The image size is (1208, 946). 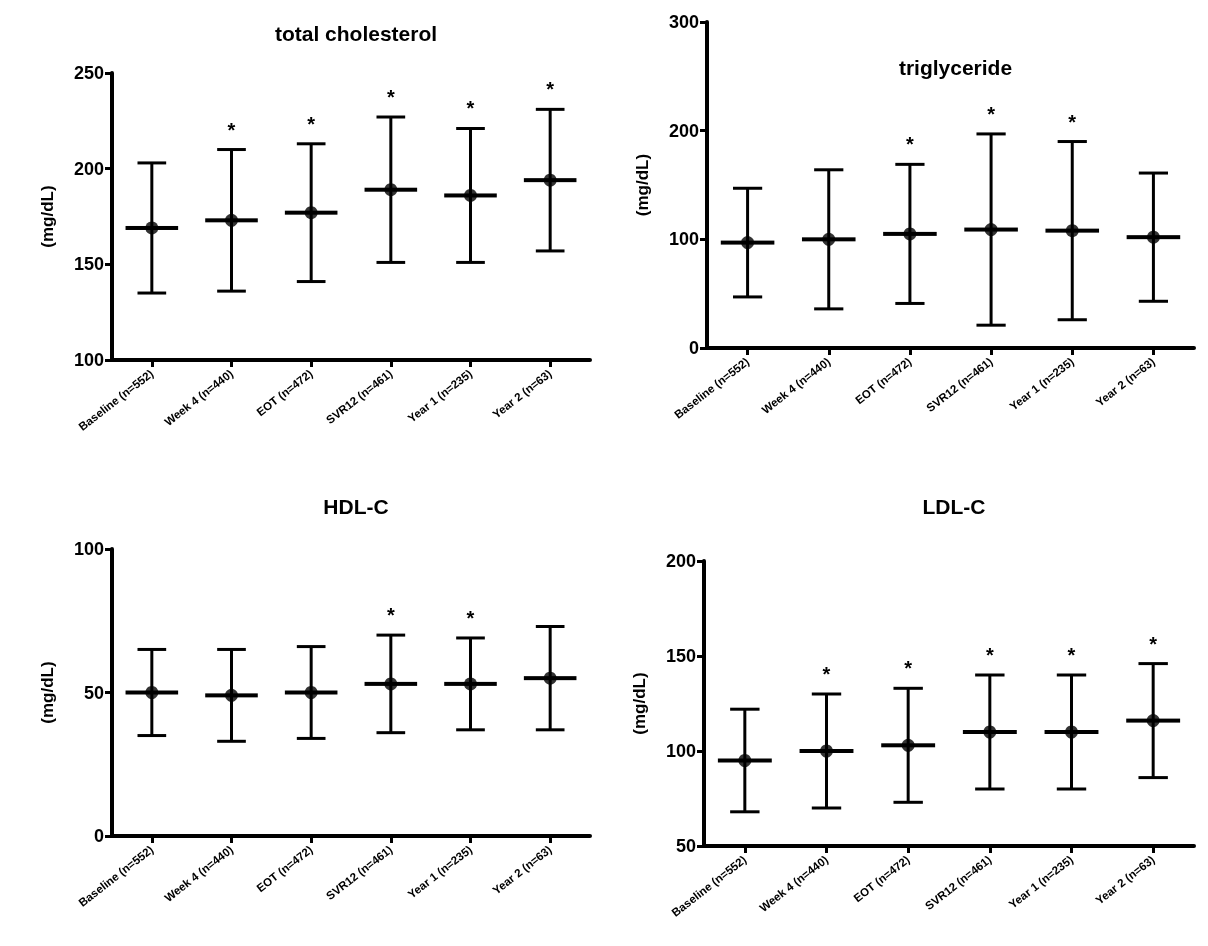 I want to click on chart-title: HDL-C, so click(x=356, y=506).